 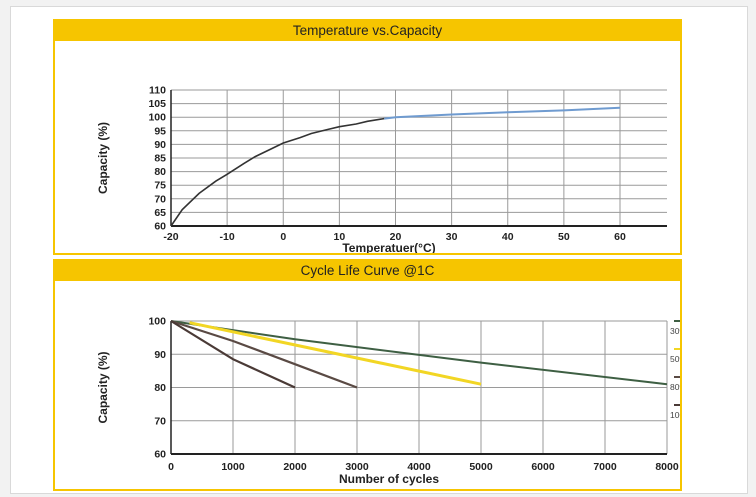 I want to click on series-line-50-dod, so click(x=335, y=353).